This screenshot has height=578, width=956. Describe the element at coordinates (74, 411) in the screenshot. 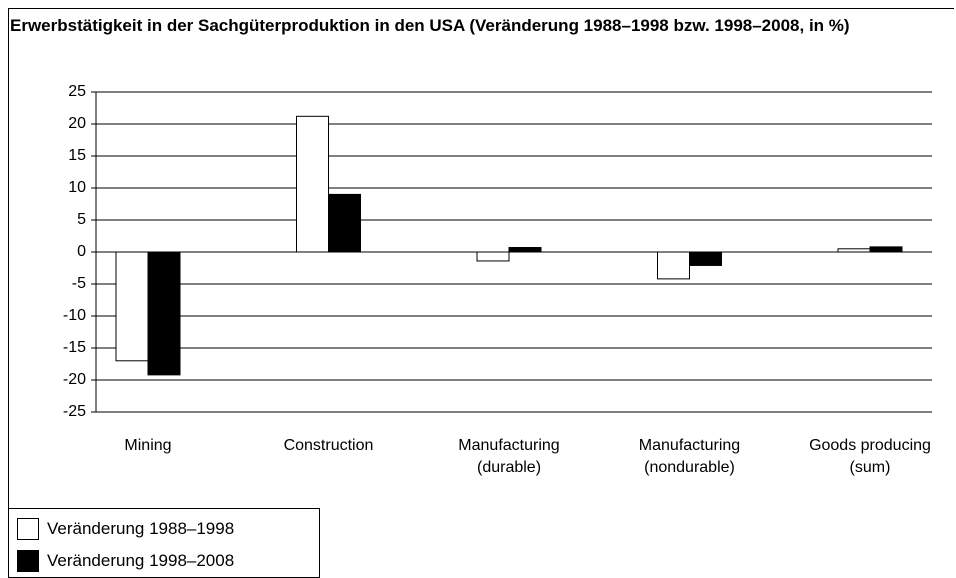

I see `y-tick-label: -25` at that location.